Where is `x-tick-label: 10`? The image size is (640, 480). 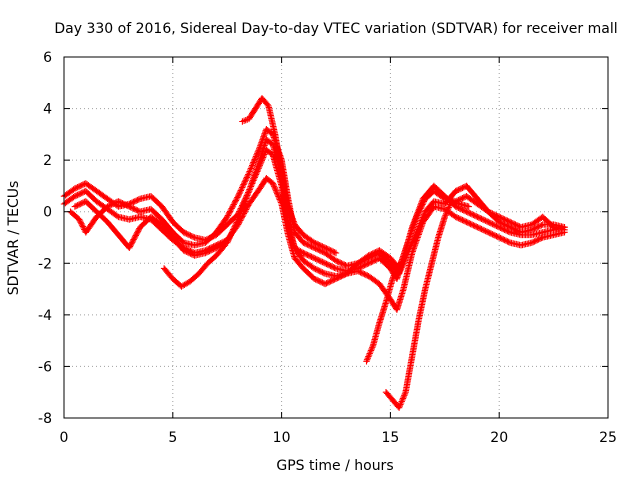
x-tick-label: 10 is located at coordinates (282, 438).